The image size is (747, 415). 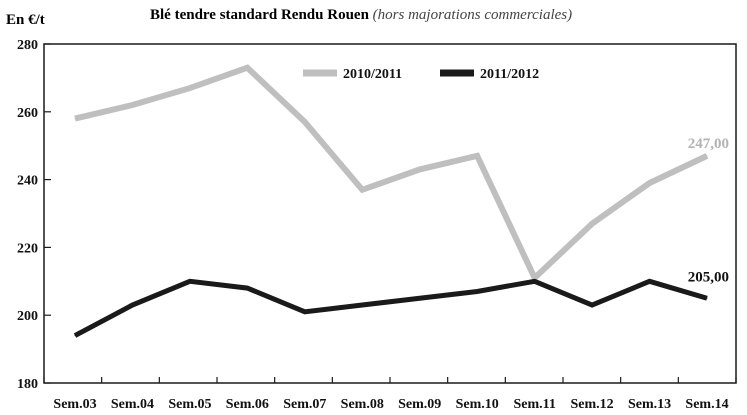 I want to click on x-tick-label: Sem.06, so click(x=247, y=404).